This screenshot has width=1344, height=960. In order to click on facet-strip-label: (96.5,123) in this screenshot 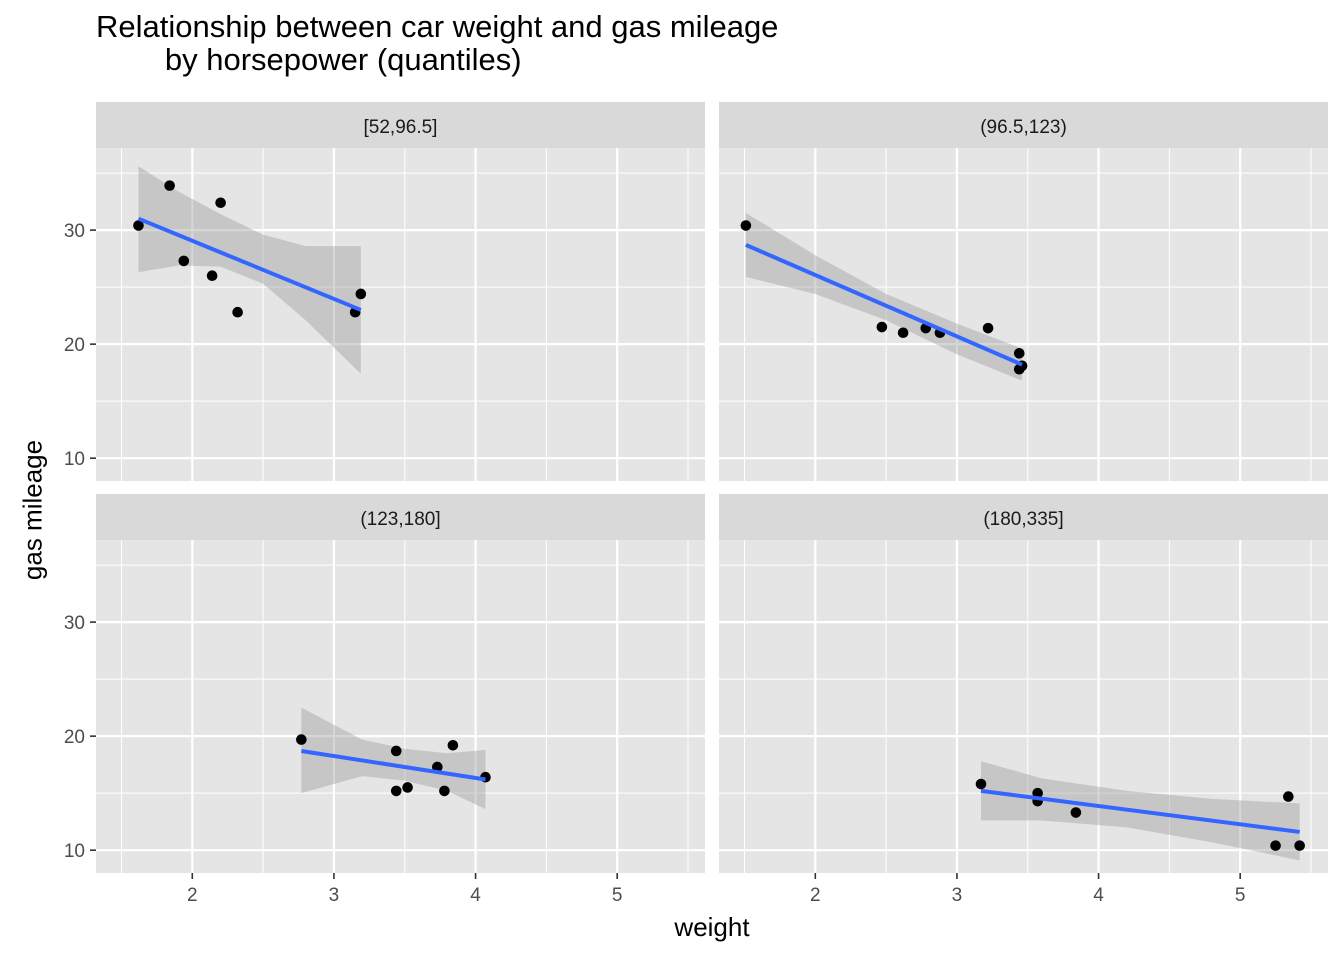, I will do `click(1023, 127)`.